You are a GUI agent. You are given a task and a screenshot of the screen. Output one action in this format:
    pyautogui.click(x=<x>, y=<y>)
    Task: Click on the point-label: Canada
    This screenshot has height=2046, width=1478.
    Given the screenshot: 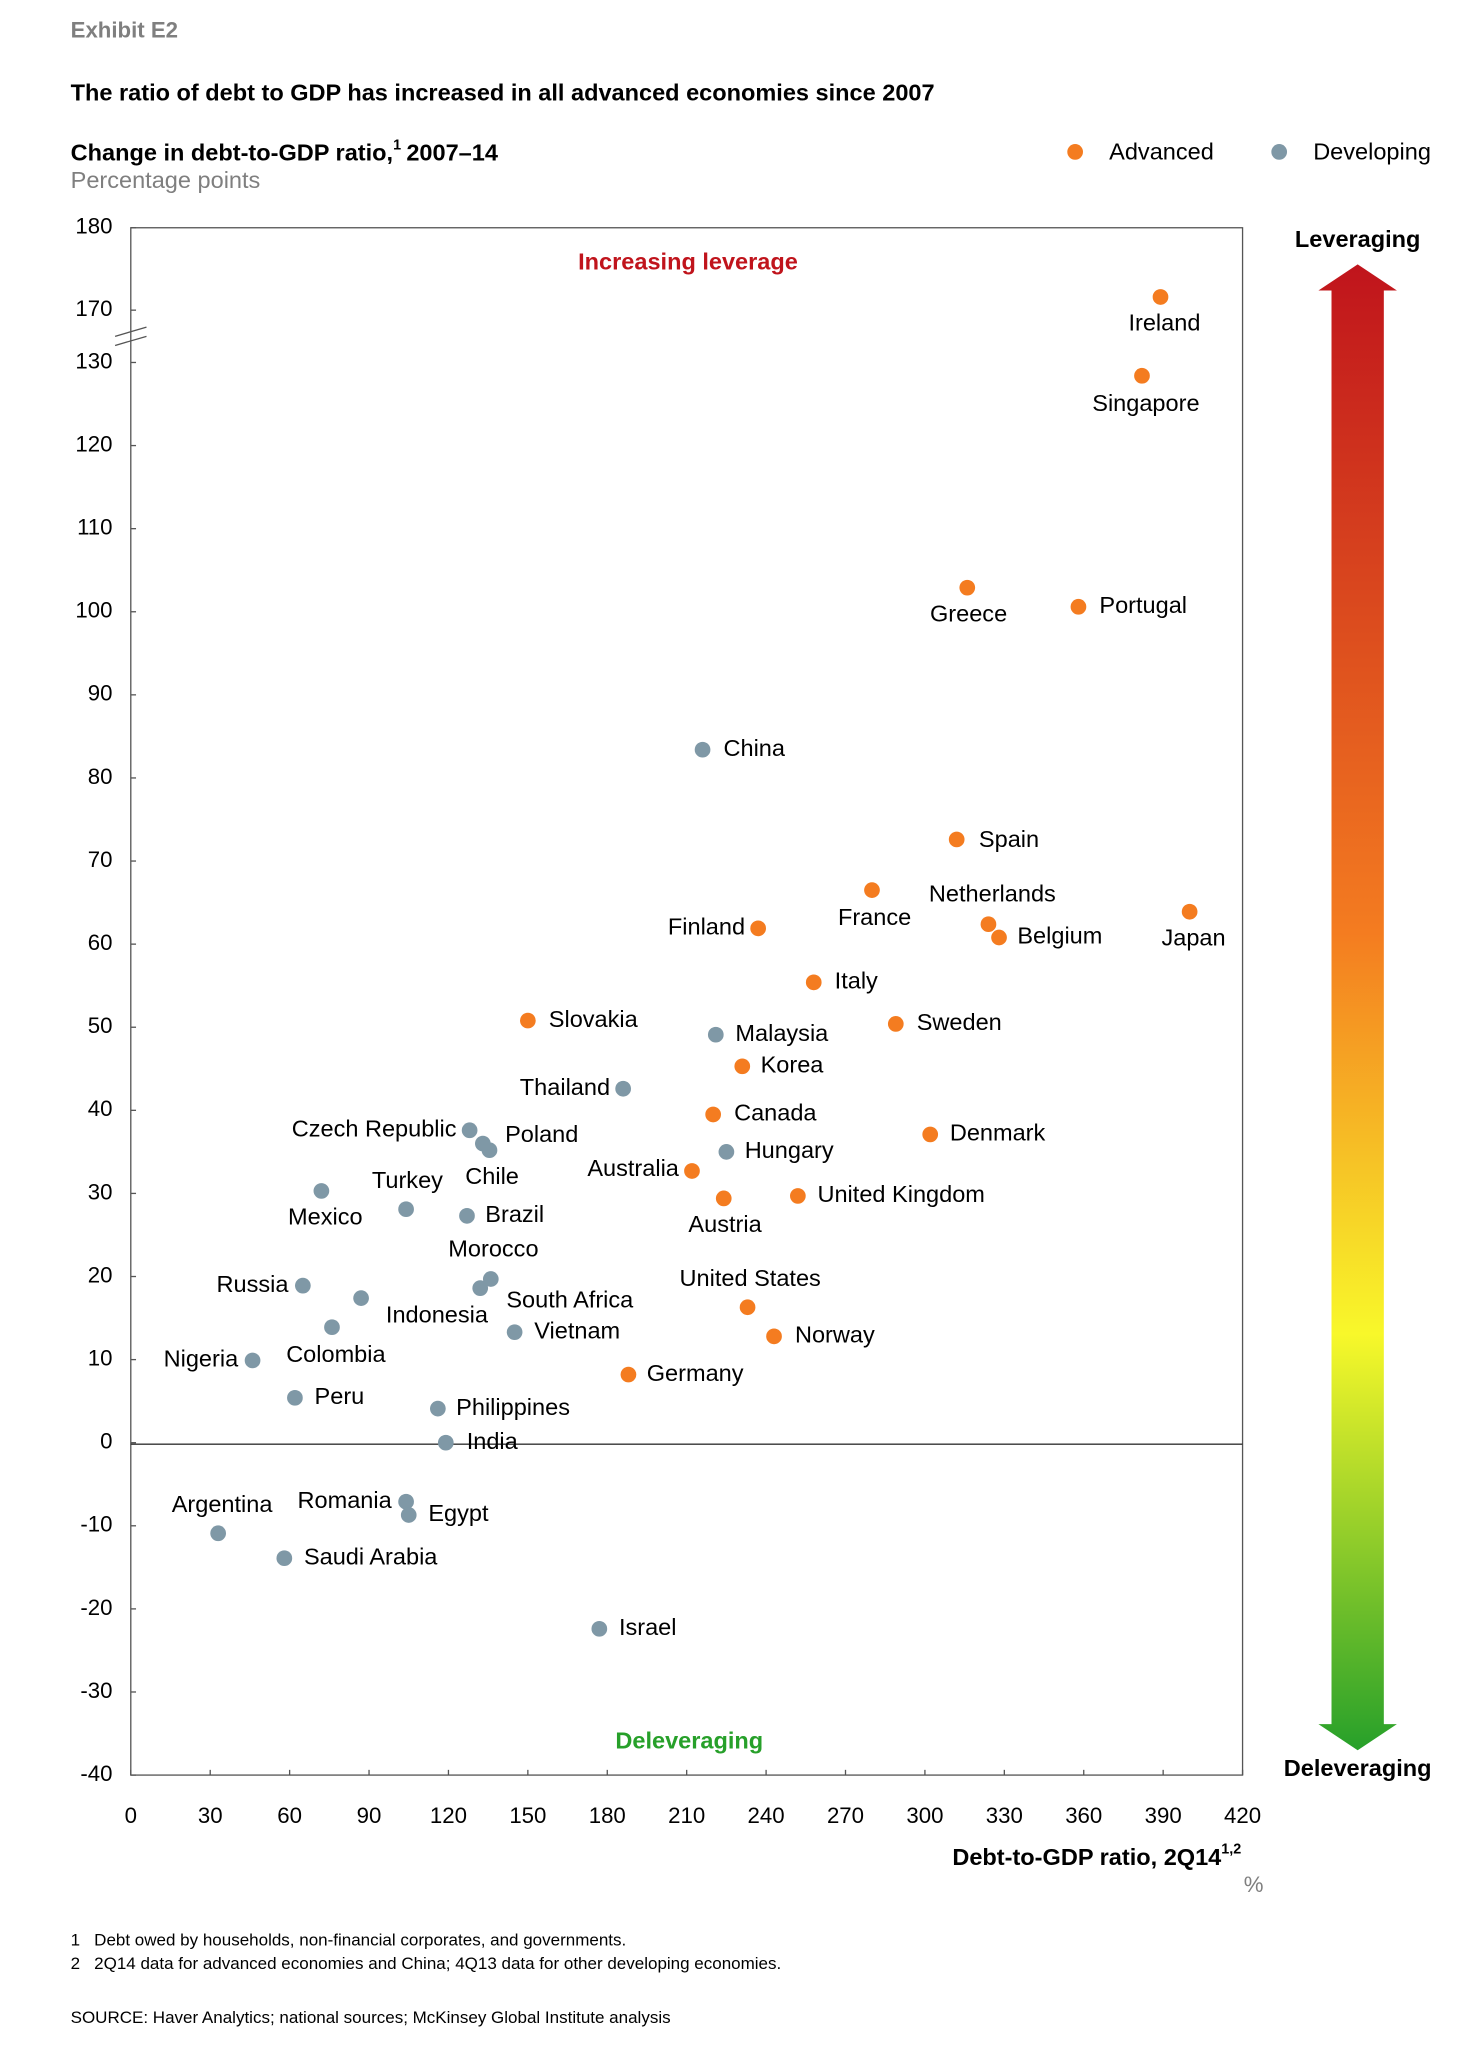 What is the action you would take?
    pyautogui.click(x=775, y=1113)
    